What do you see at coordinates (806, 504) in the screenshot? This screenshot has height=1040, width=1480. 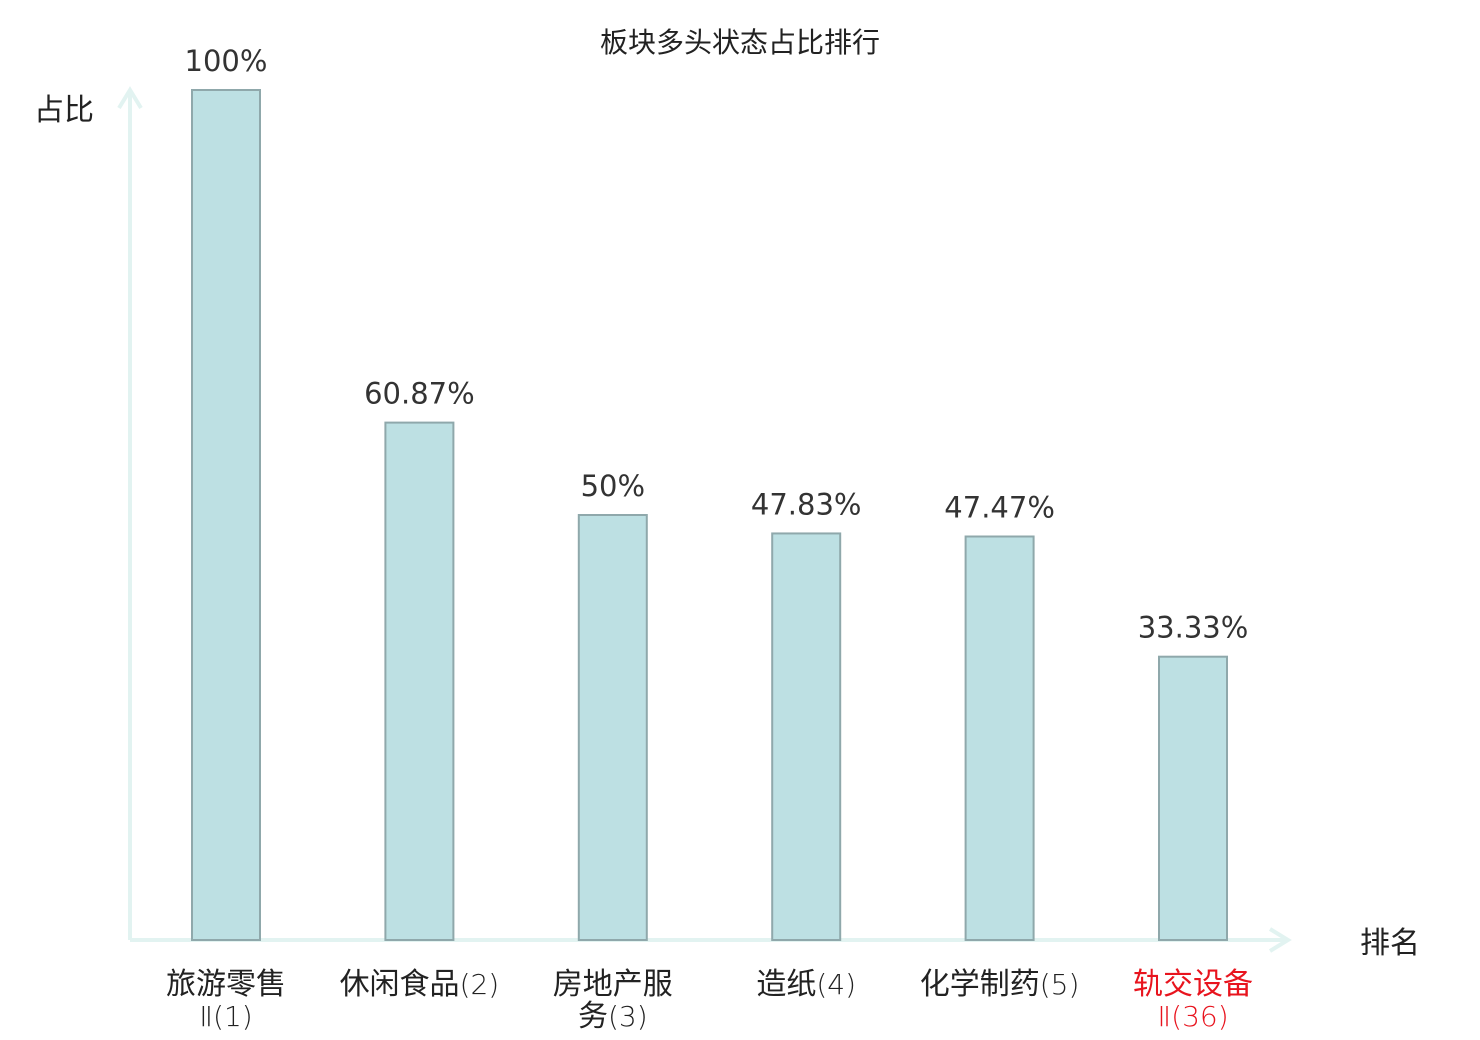 I see `value-label: 47.83%` at bounding box center [806, 504].